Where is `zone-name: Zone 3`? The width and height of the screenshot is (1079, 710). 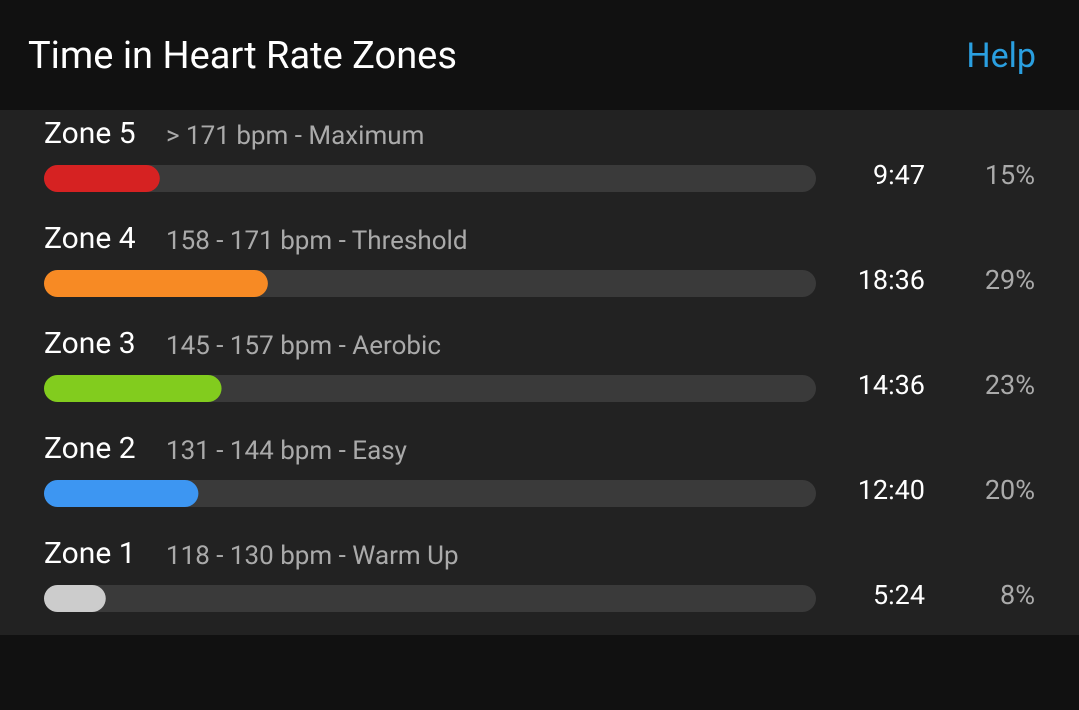
zone-name: Zone 3 is located at coordinates (90, 343).